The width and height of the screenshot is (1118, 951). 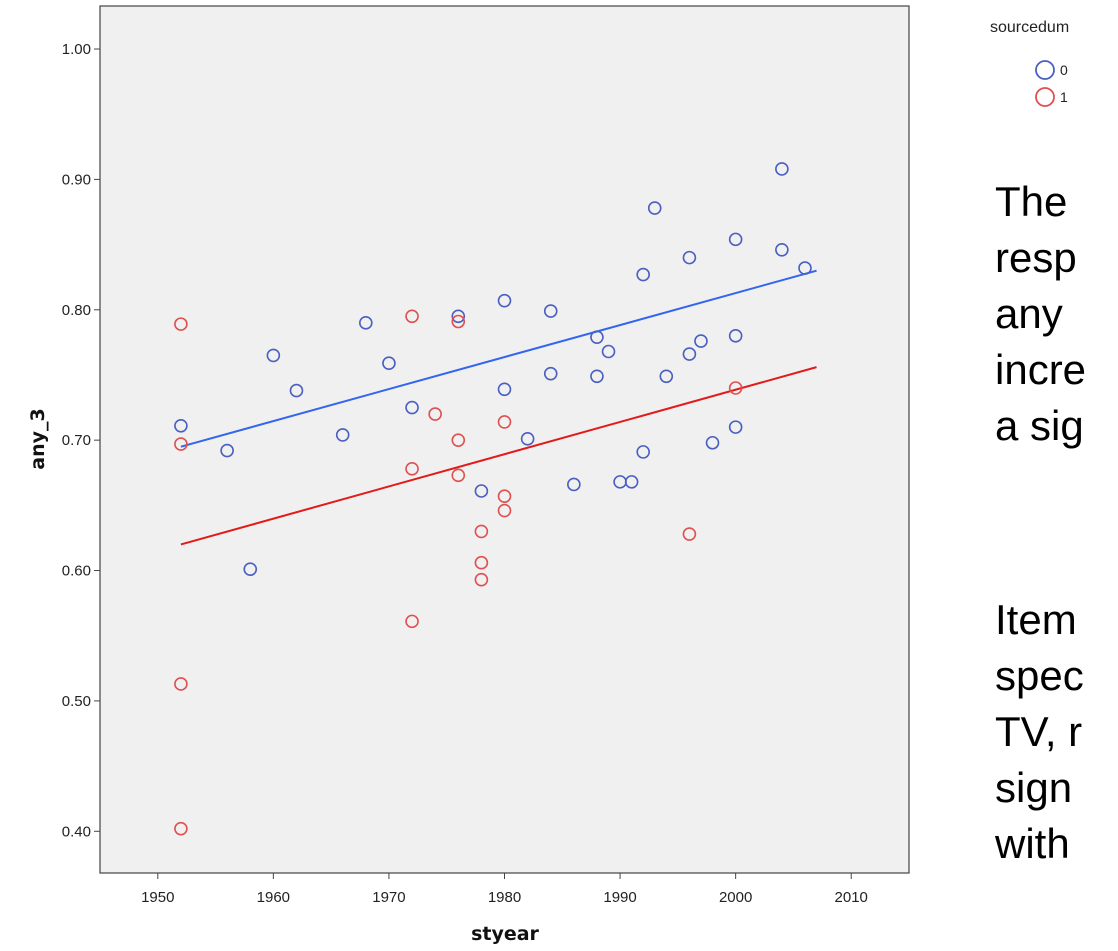 What do you see at coordinates (76, 571) in the screenshot?
I see `y-tick-label: 0.60` at bounding box center [76, 571].